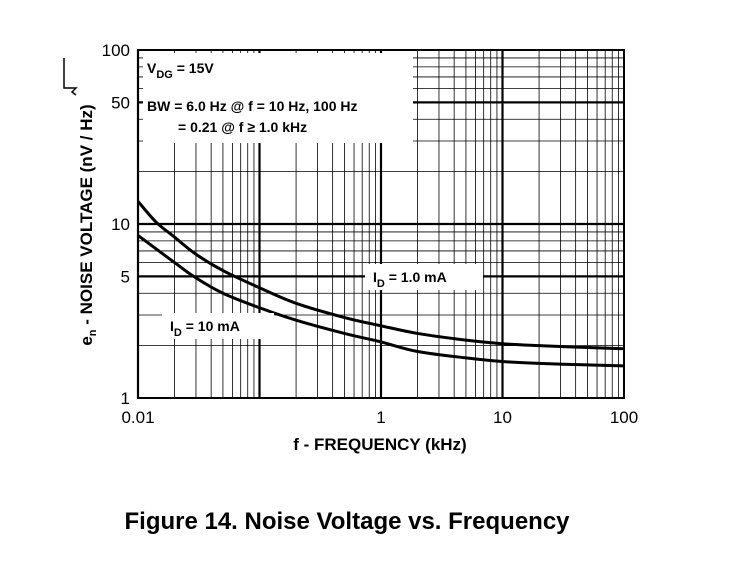  Describe the element at coordinates (137, 417) in the screenshot. I see `x-tick-label: 0.01` at that location.